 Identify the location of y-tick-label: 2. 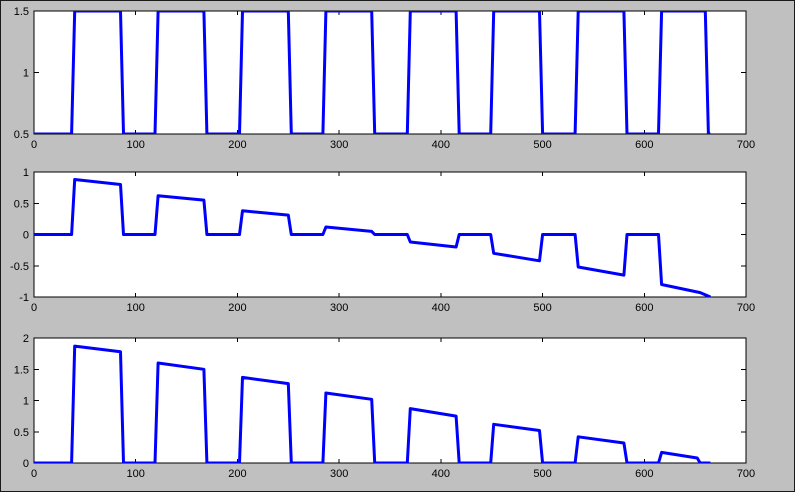
(26, 339).